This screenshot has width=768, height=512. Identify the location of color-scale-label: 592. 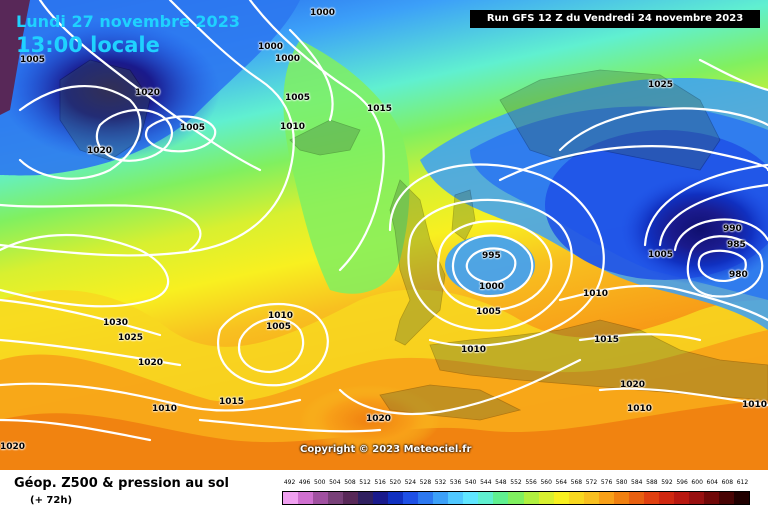
(667, 482).